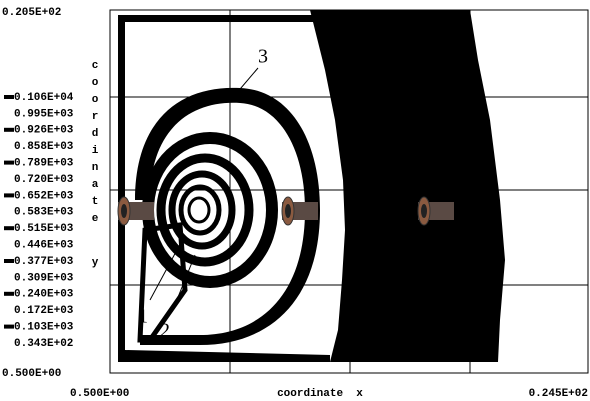  I want to click on annotation: 1, so click(143, 317).